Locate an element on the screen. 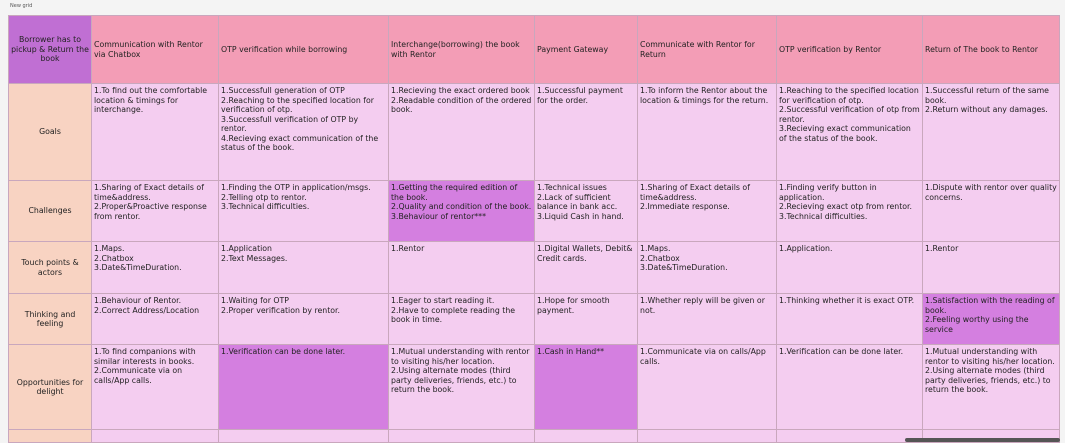 This screenshot has width=1065, height=443. cell-line: 1.Waiting for OTP is located at coordinates (255, 300).